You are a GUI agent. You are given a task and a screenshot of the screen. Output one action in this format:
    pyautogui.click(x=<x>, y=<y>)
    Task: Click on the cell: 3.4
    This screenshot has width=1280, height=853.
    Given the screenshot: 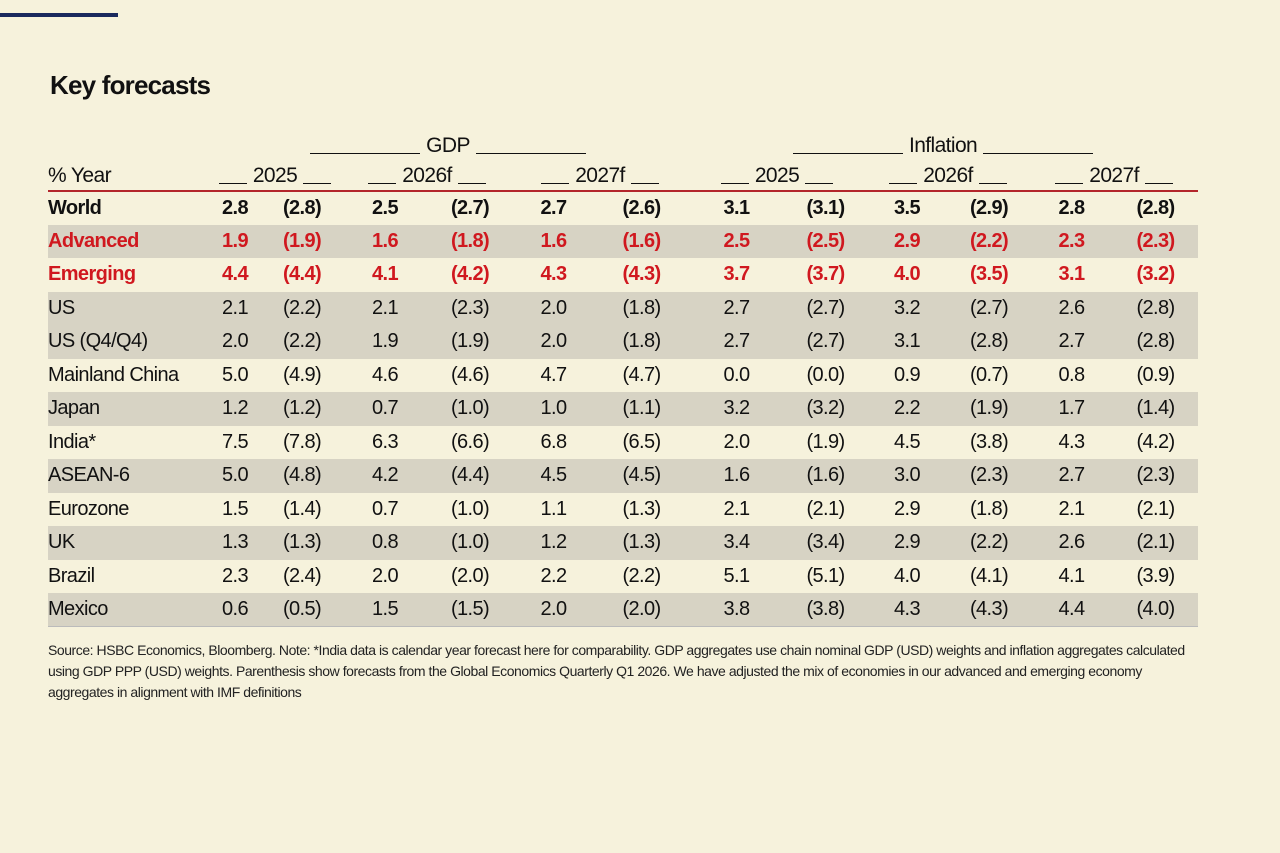 What is the action you would take?
    pyautogui.click(x=736, y=542)
    